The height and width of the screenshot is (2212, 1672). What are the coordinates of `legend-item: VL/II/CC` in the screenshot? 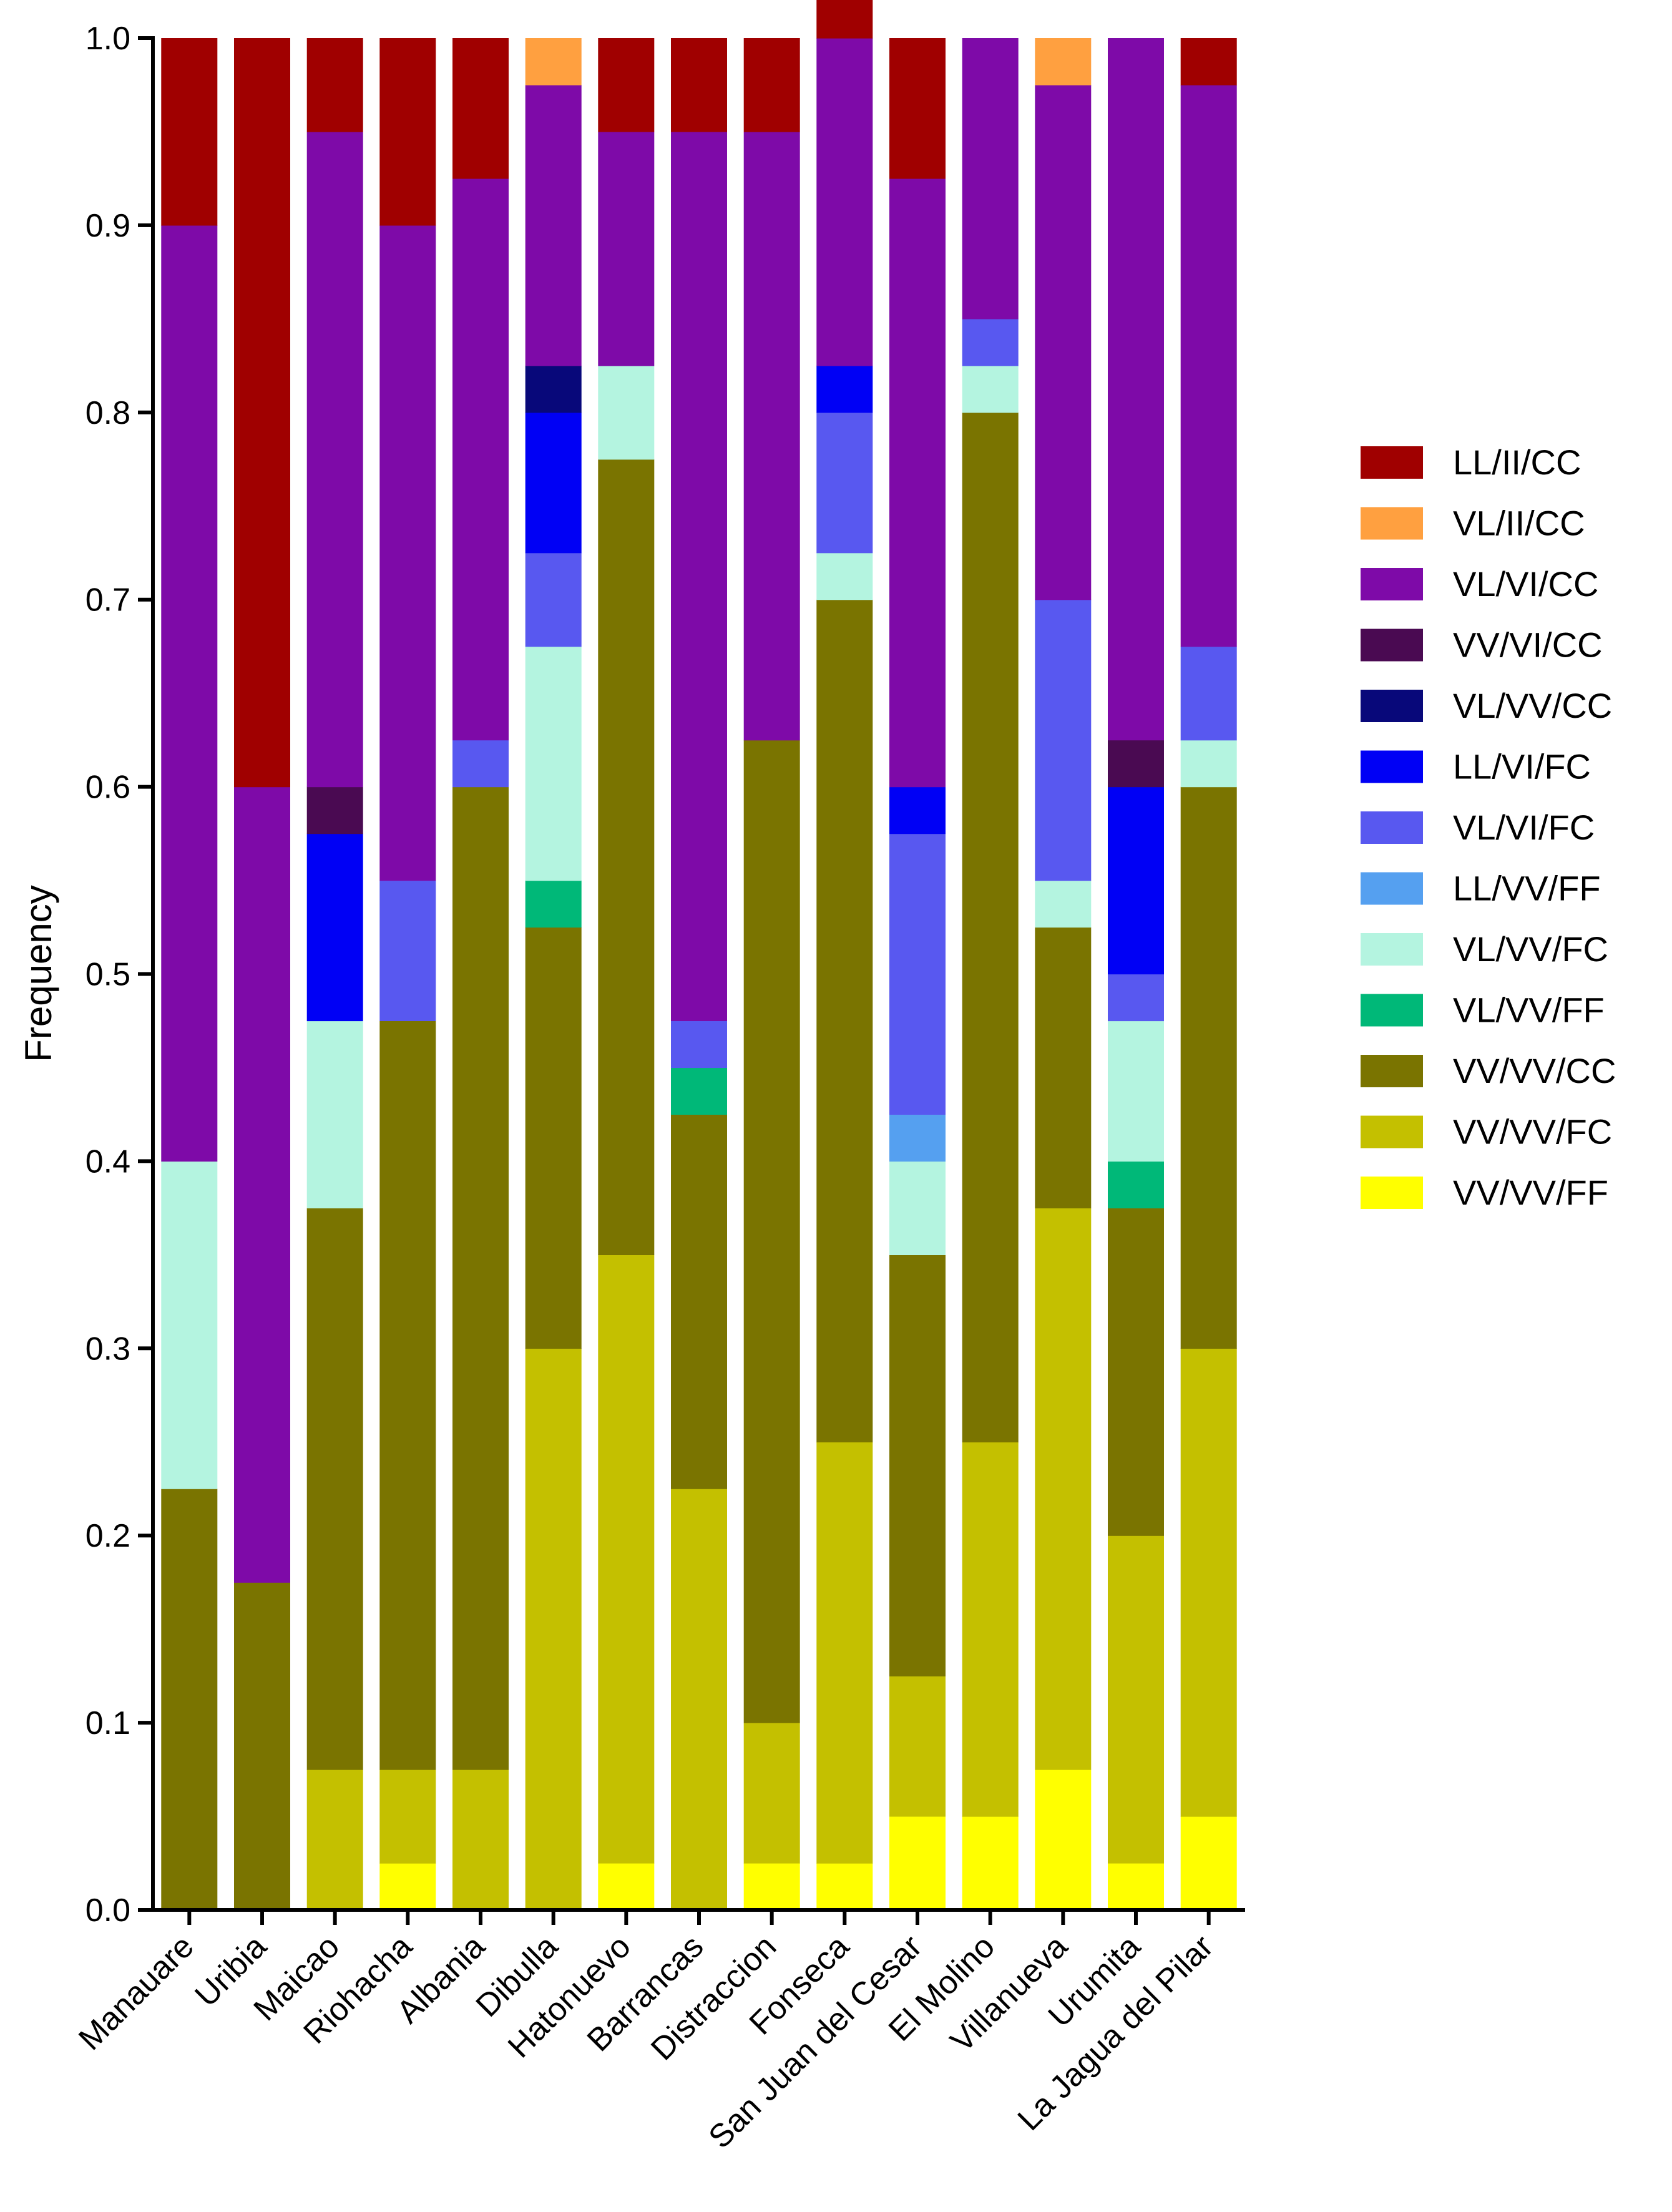 It's located at (1473, 523).